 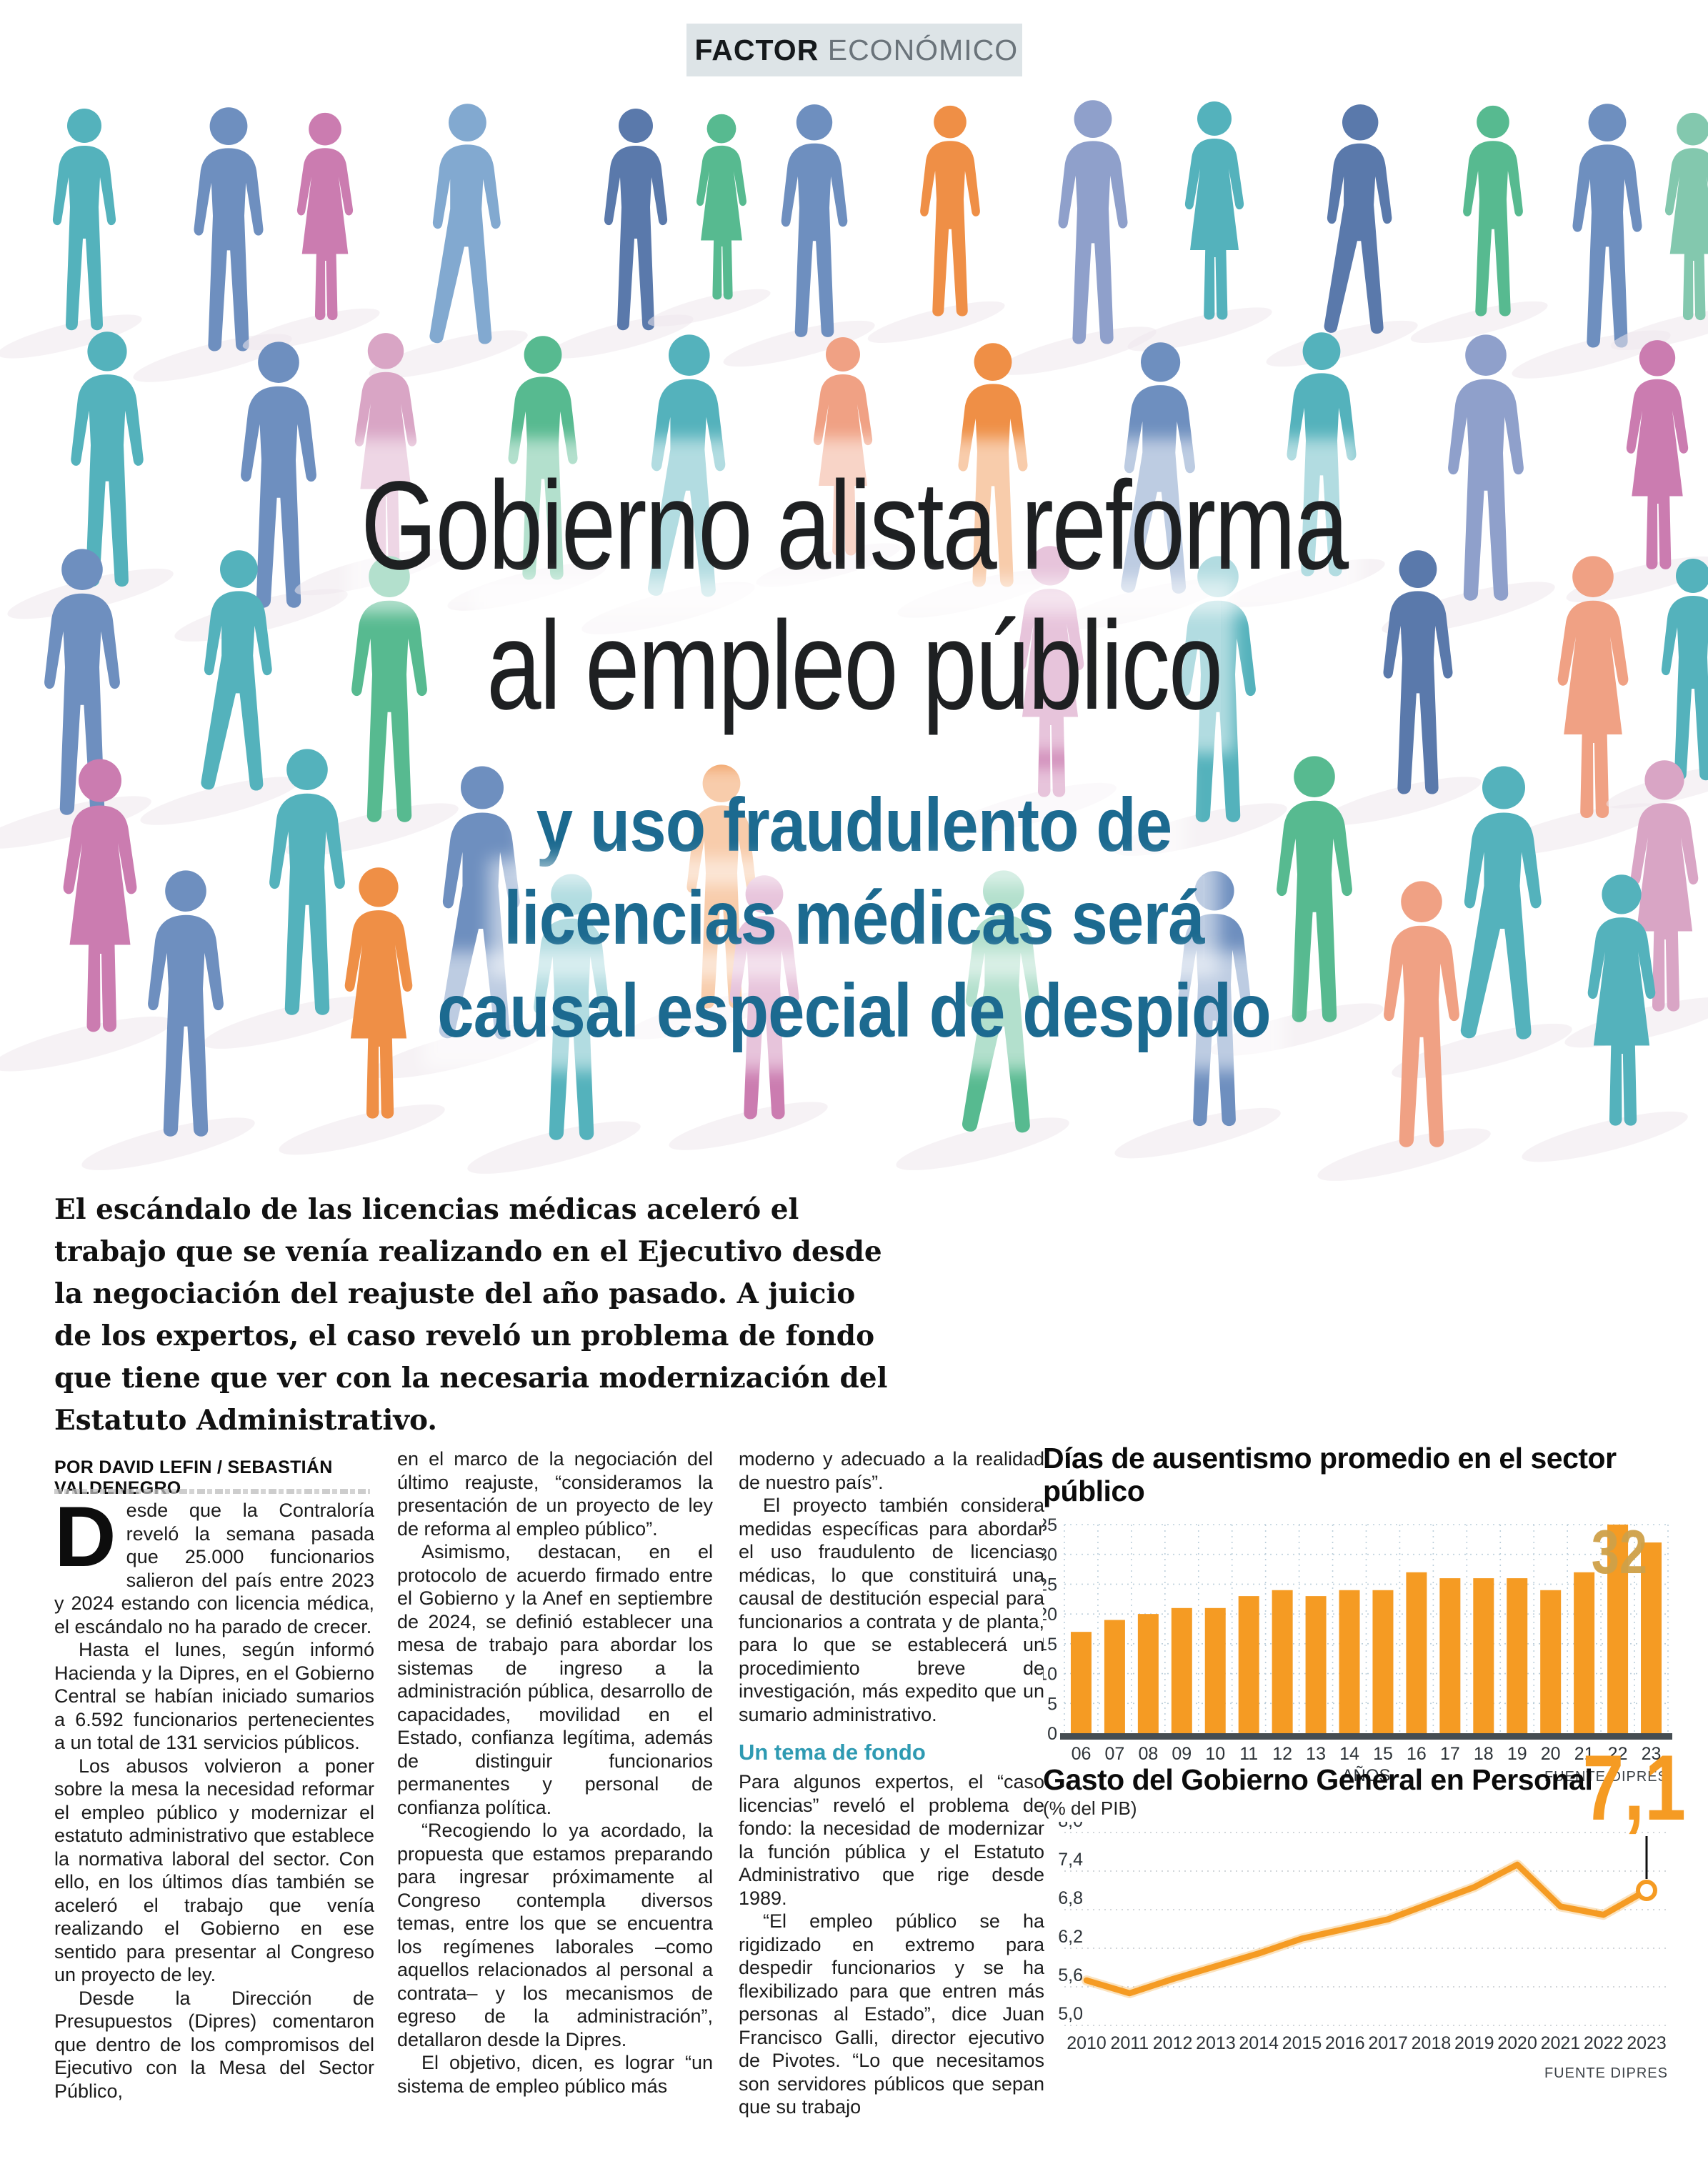 What do you see at coordinates (1070, 1898) in the screenshot?
I see `svg-text: 6,8` at bounding box center [1070, 1898].